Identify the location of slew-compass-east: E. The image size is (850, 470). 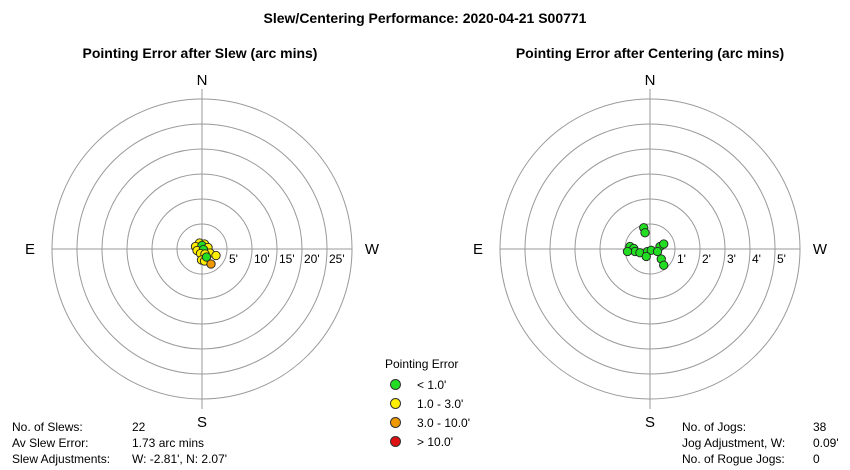
(30, 249).